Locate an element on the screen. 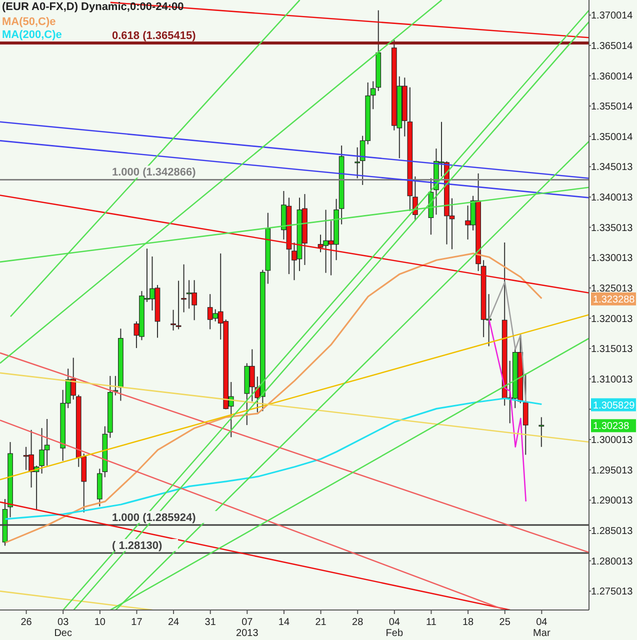  chart-title: (EUR A0-FX,D) Dynamic,0:00-24:00 is located at coordinates (93, 7).